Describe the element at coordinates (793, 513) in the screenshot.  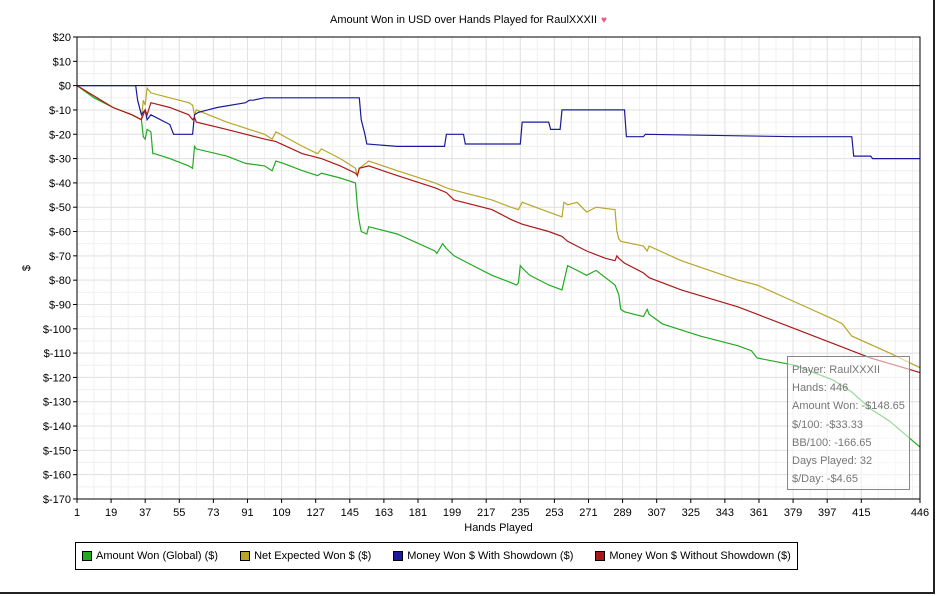
I see `x-tick-label: 379` at that location.